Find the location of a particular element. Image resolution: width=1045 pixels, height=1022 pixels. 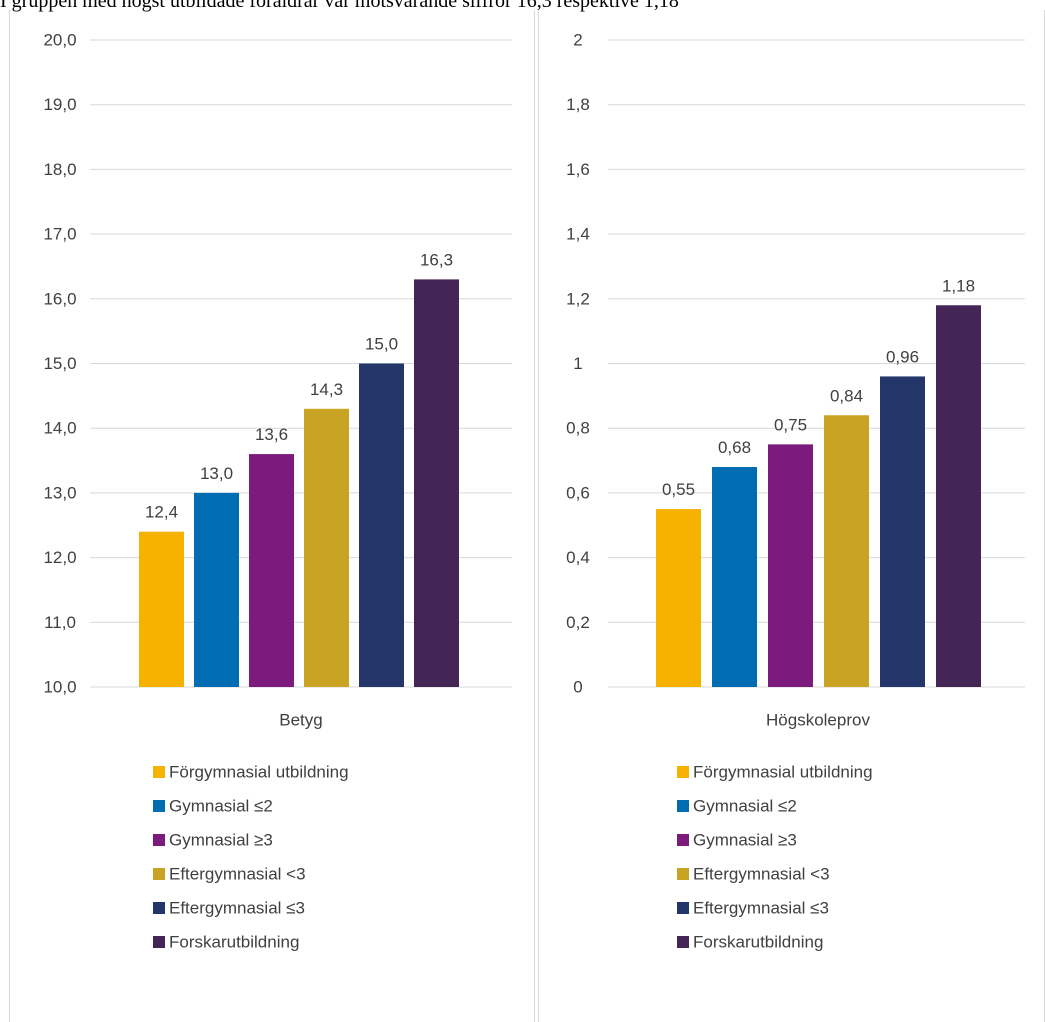

data-label-betyg-4: 14,3 is located at coordinates (326, 389).